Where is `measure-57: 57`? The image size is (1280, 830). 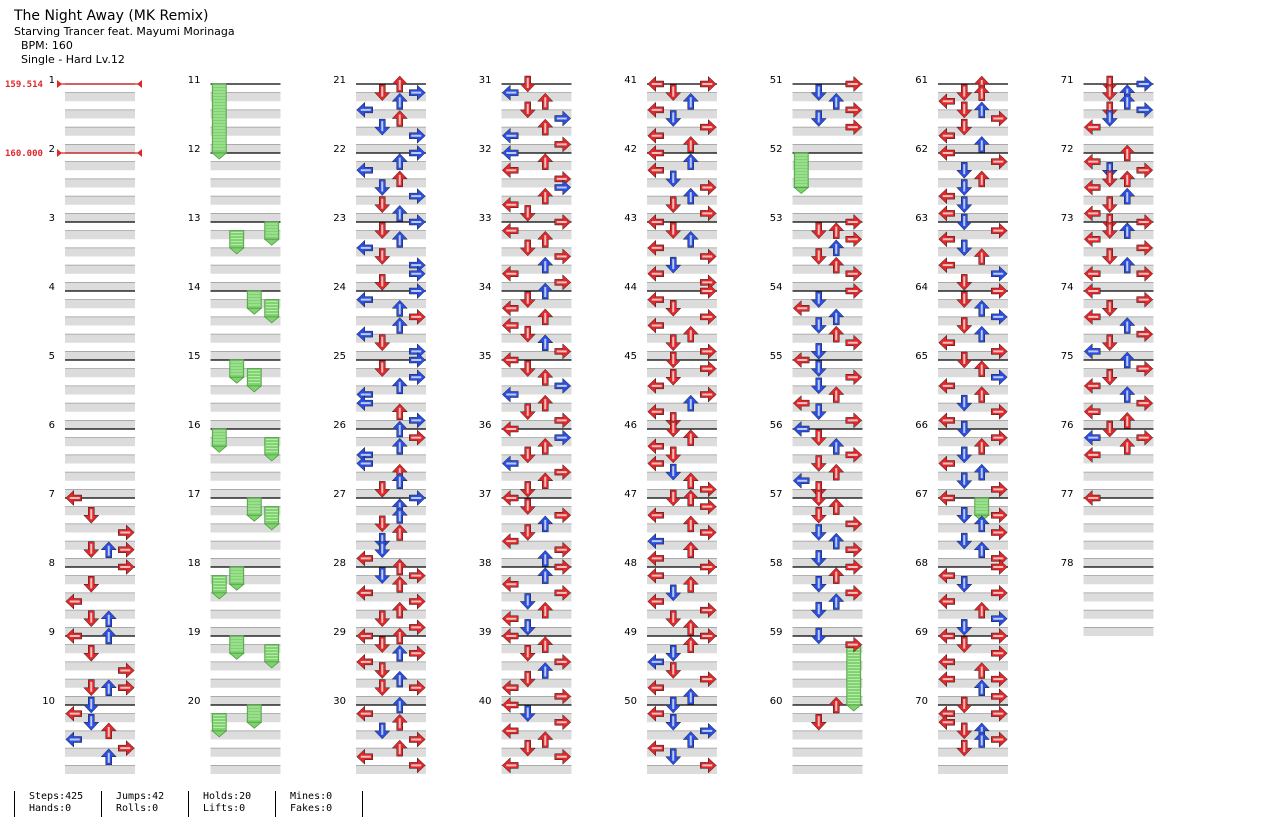
measure-57: 57 is located at coordinates (816, 528).